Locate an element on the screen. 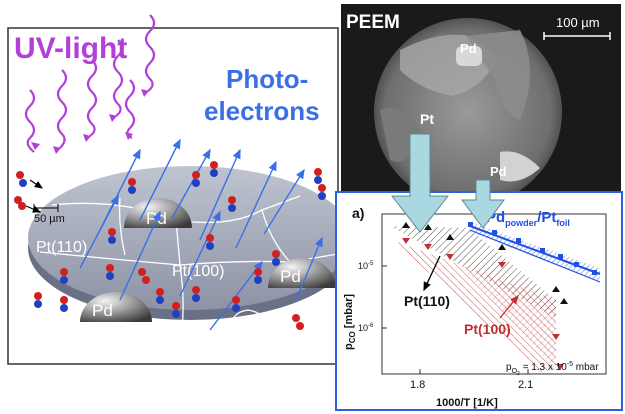 This screenshot has width=625, height=414. peem-scale-bar: 100 µm is located at coordinates (577, 27).